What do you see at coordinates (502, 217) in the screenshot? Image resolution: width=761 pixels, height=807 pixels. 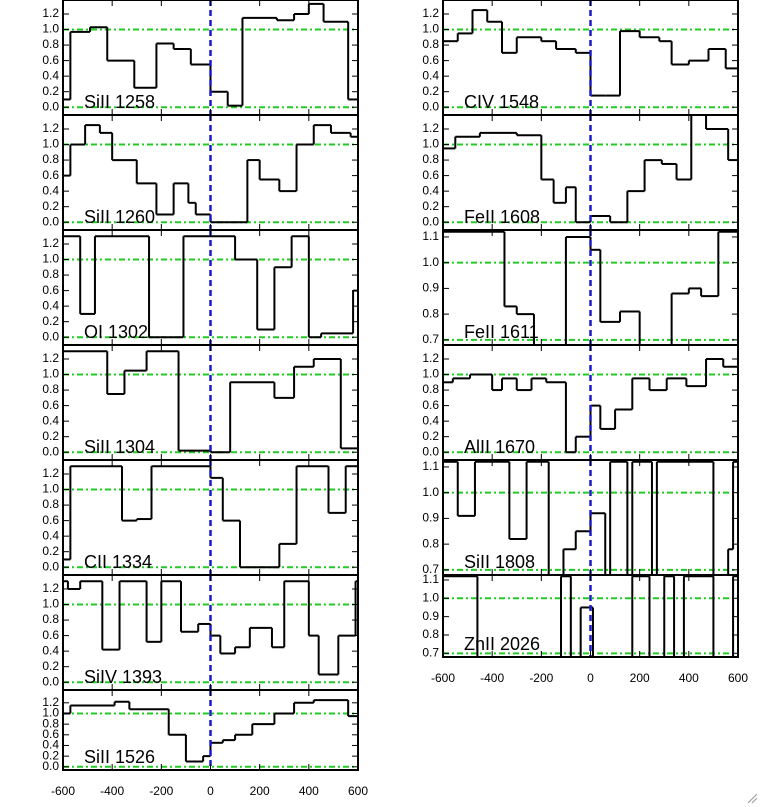 I see `transition-label: FeII 1608` at bounding box center [502, 217].